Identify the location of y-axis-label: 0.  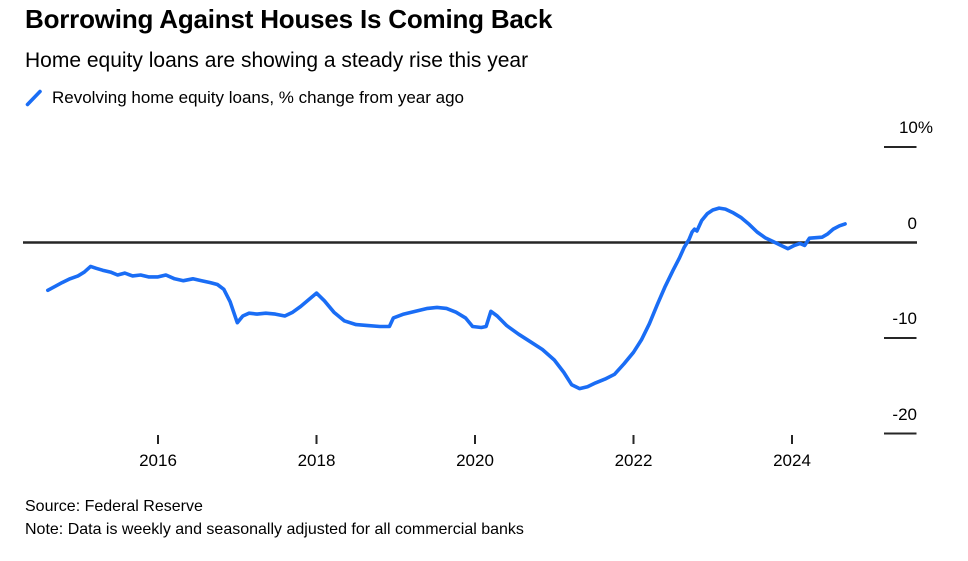
(912, 223).